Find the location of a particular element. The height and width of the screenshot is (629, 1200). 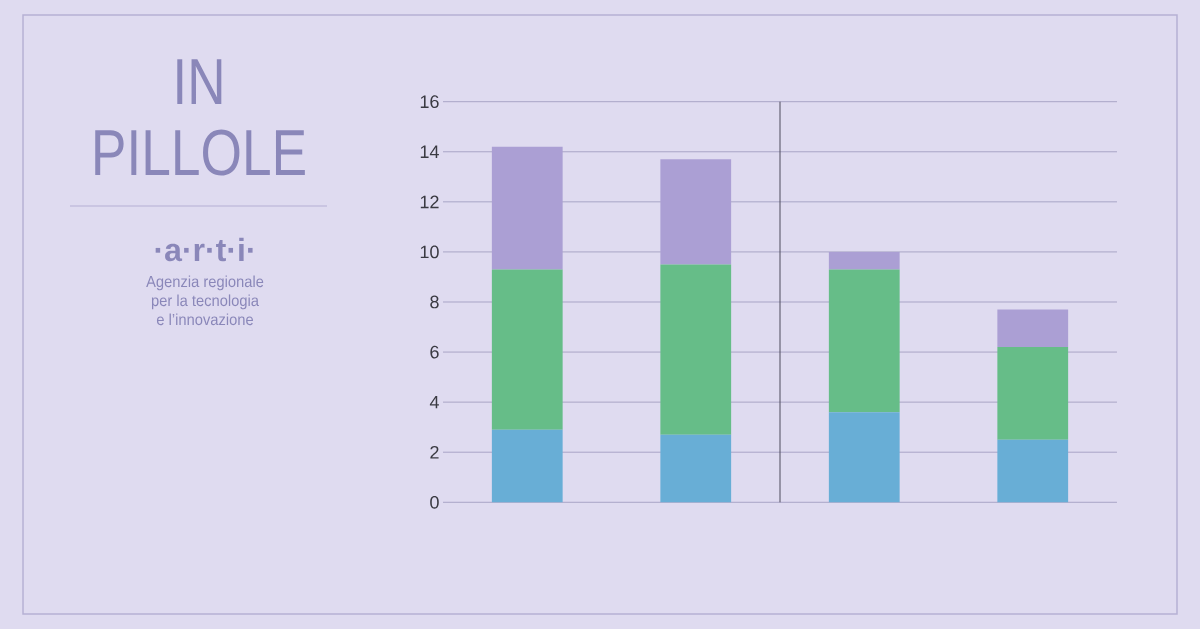

y-tick-label: 4 is located at coordinates (434, 402).